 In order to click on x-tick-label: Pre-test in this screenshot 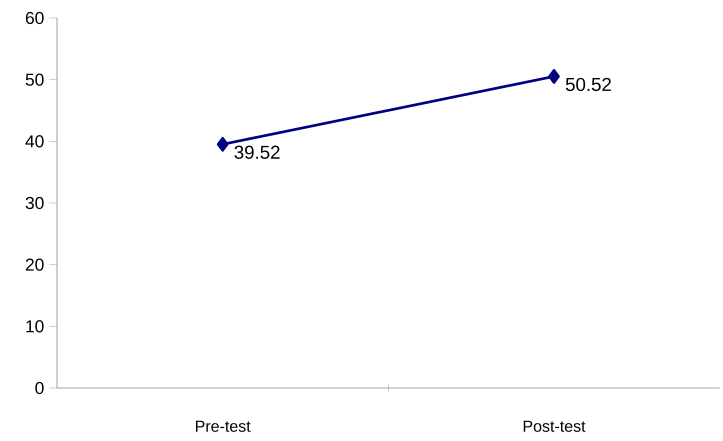, I will do `click(223, 426)`.